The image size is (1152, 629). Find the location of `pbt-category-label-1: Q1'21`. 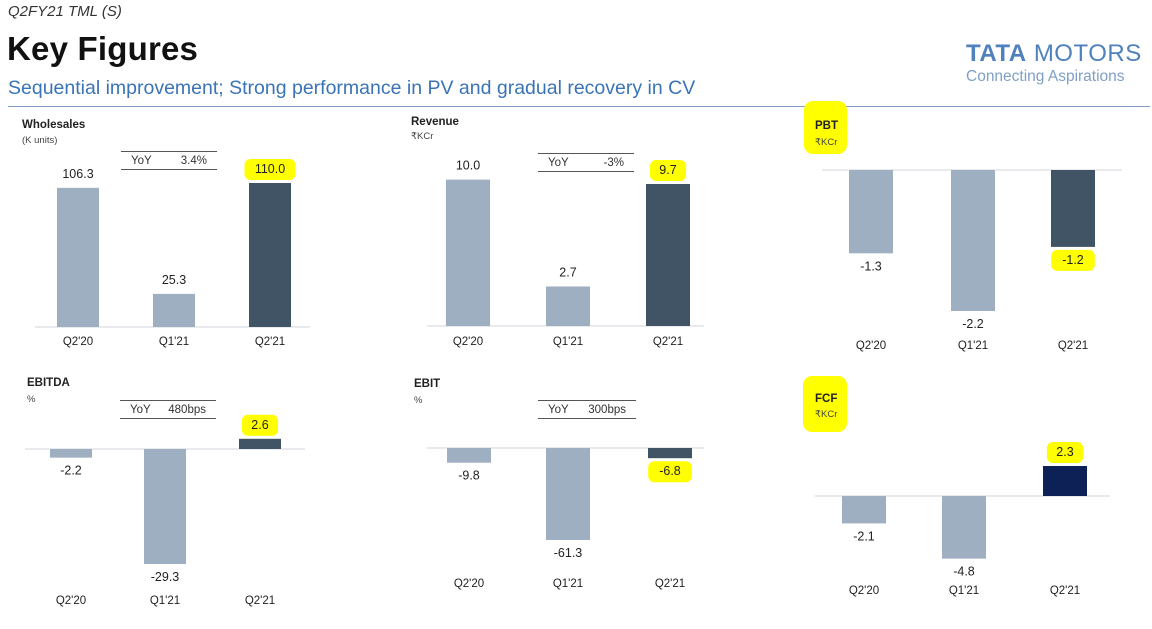

pbt-category-label-1: Q1'21 is located at coordinates (973, 346).